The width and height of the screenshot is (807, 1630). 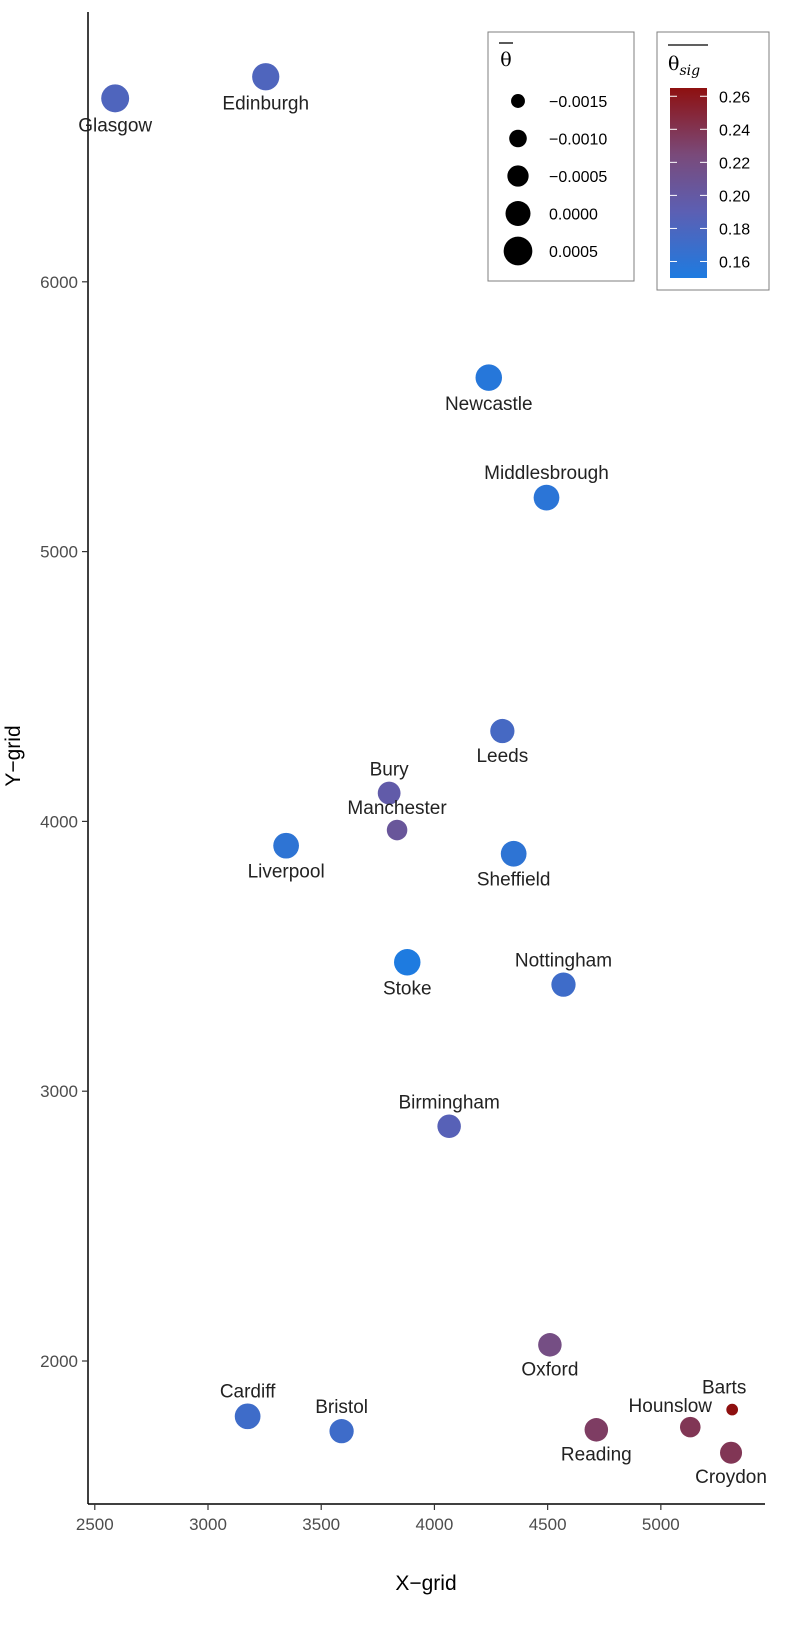 I want to click on label-edinburgh: Edinburgh, so click(x=265, y=103).